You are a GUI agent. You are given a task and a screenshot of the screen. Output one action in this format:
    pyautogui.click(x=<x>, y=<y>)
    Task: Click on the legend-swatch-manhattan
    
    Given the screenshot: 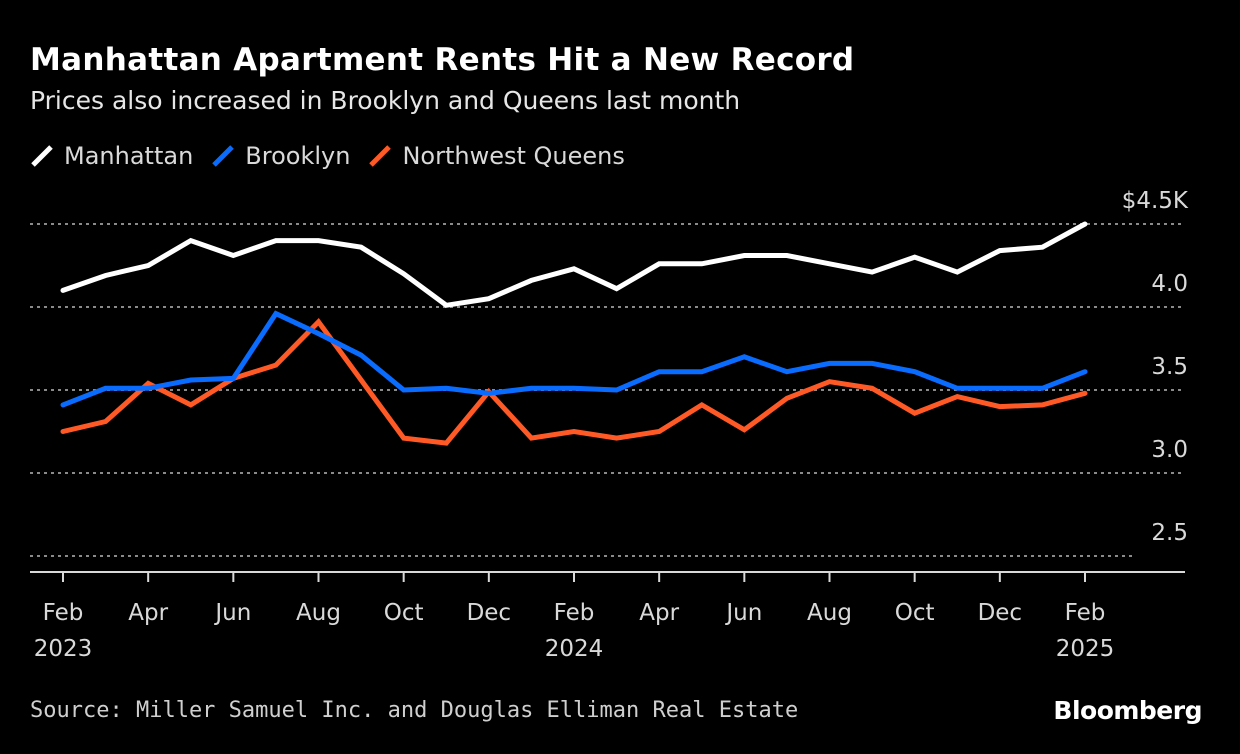 What is the action you would take?
    pyautogui.click(x=42, y=156)
    